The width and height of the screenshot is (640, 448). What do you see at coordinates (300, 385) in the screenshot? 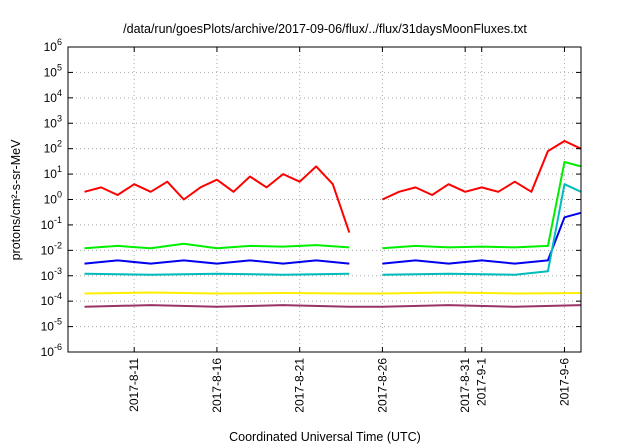
I see `x-tick-label: 2017-8-21` at bounding box center [300, 385].